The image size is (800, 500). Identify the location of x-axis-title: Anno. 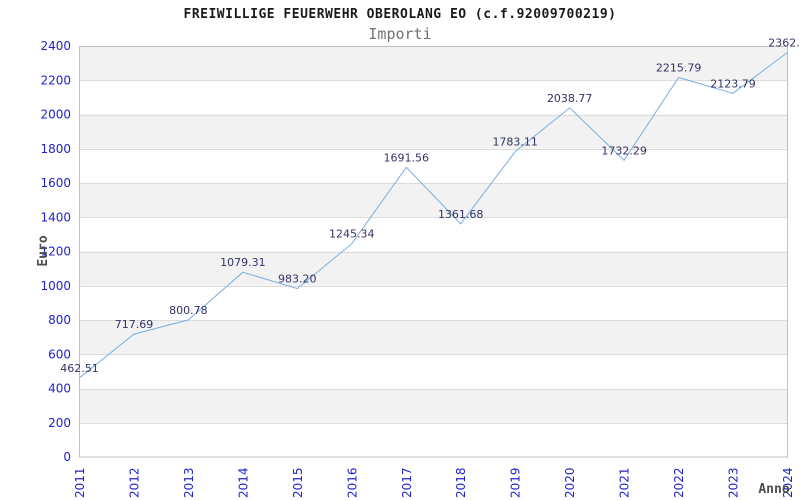
(773, 489).